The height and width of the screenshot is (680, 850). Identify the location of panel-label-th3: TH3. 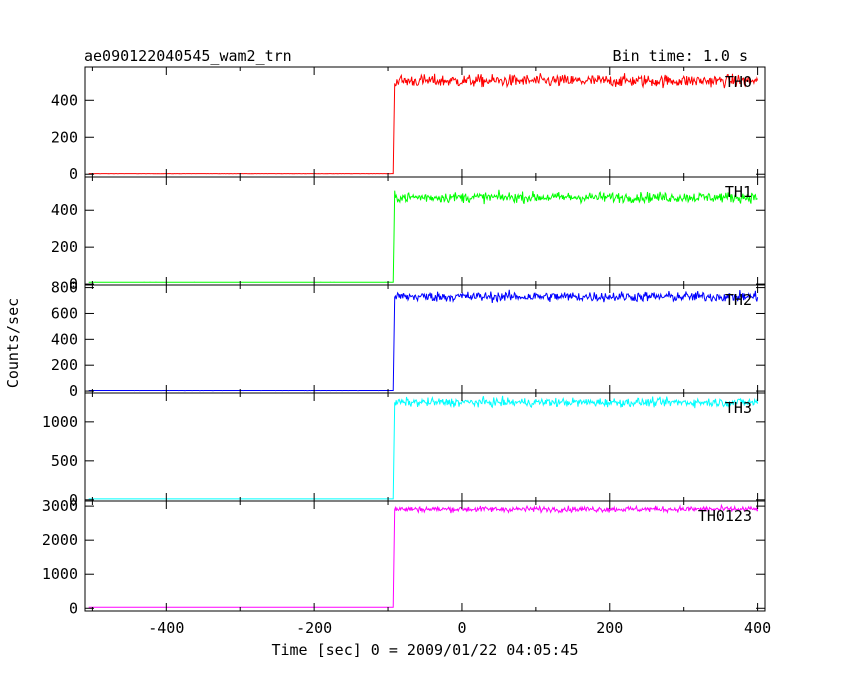
(738, 408).